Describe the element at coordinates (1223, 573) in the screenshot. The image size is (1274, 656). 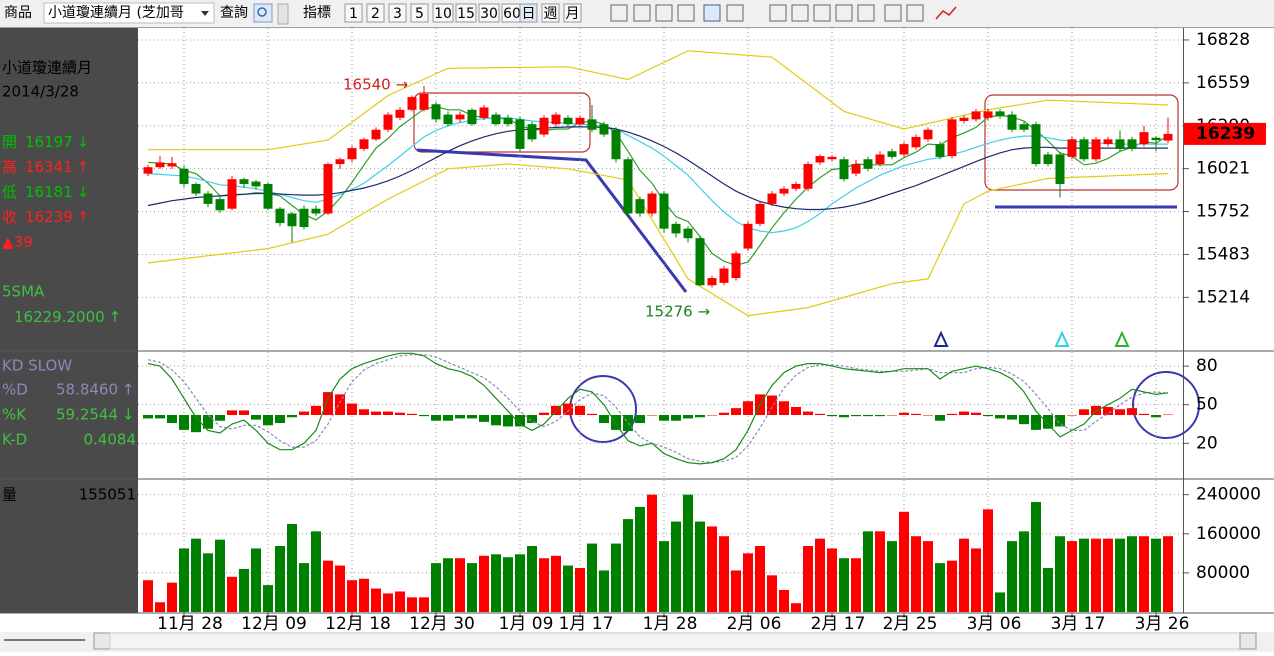
I see `y-tick-label: 80000` at that location.